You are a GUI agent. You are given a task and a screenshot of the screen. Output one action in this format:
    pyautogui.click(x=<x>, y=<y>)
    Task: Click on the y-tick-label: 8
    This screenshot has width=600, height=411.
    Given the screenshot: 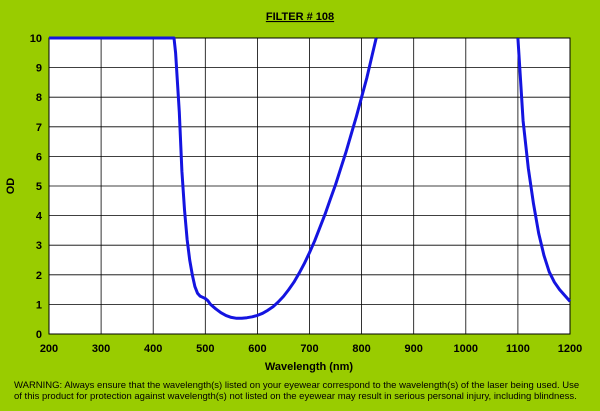 What is the action you would take?
    pyautogui.click(x=39, y=98)
    